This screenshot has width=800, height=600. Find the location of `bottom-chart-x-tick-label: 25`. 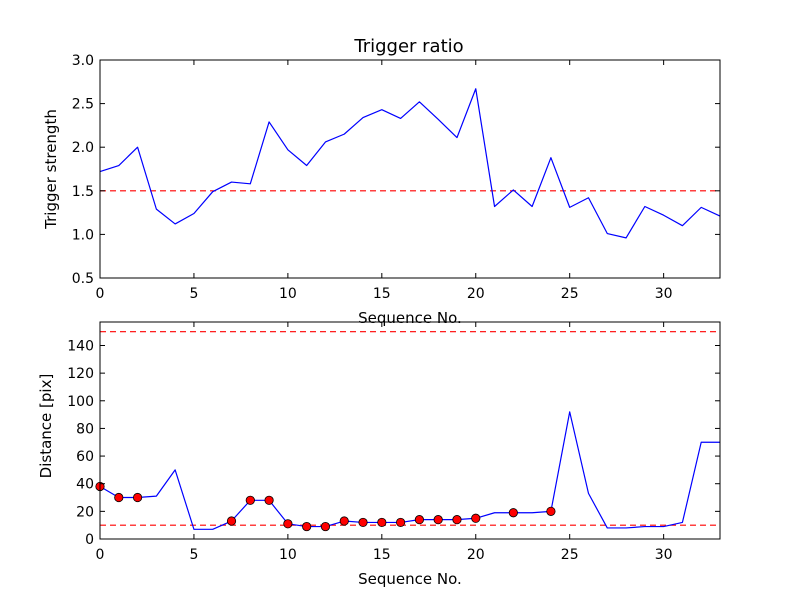

bottom-chart-x-tick-label: 25 is located at coordinates (570, 555).